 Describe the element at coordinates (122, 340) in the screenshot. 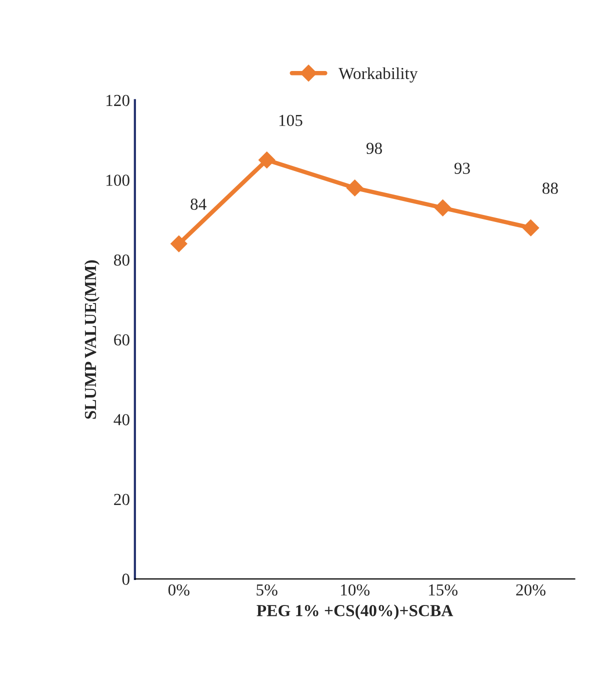

I see `y-tick-label: 60` at that location.